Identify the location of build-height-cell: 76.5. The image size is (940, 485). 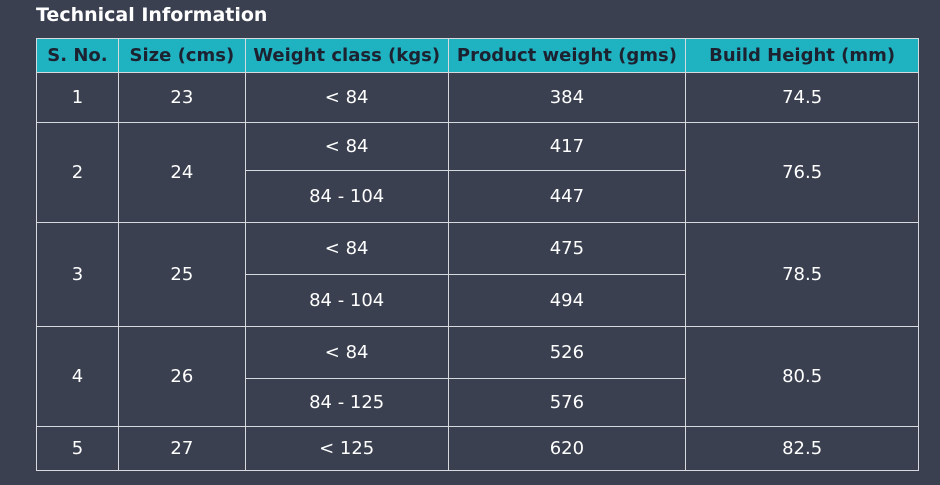
(802, 172).